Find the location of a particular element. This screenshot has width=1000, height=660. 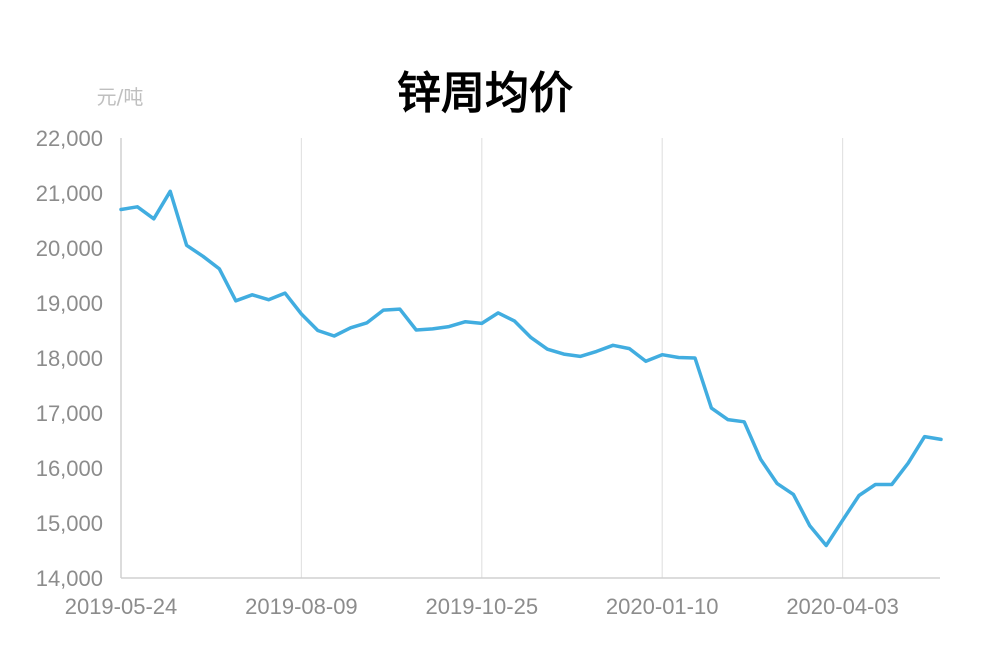

y-axis-unit-label: 元/吨 is located at coordinates (120, 97).